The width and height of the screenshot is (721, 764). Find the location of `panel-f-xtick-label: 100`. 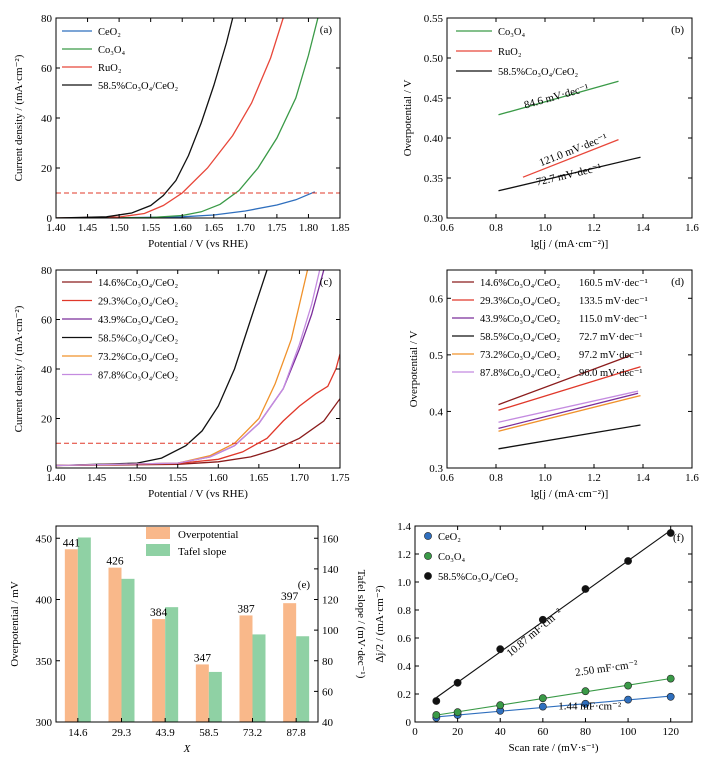

panel-f-xtick-label: 100 is located at coordinates (628, 732).